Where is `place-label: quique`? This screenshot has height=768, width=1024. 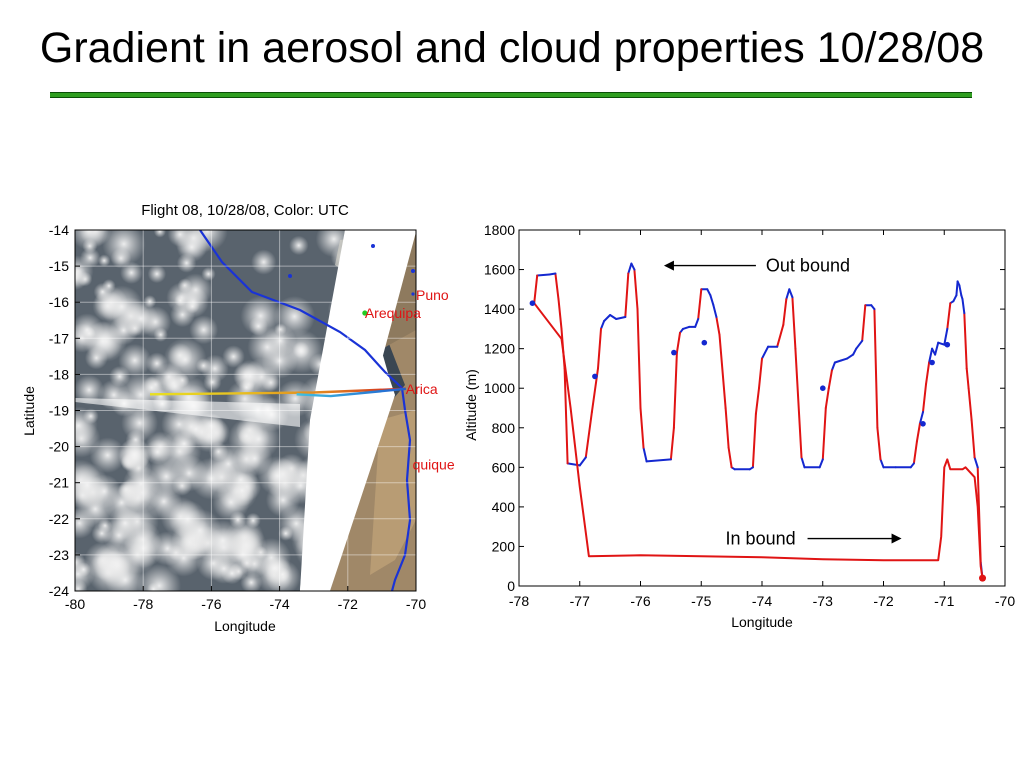
place-label: quique is located at coordinates (434, 465).